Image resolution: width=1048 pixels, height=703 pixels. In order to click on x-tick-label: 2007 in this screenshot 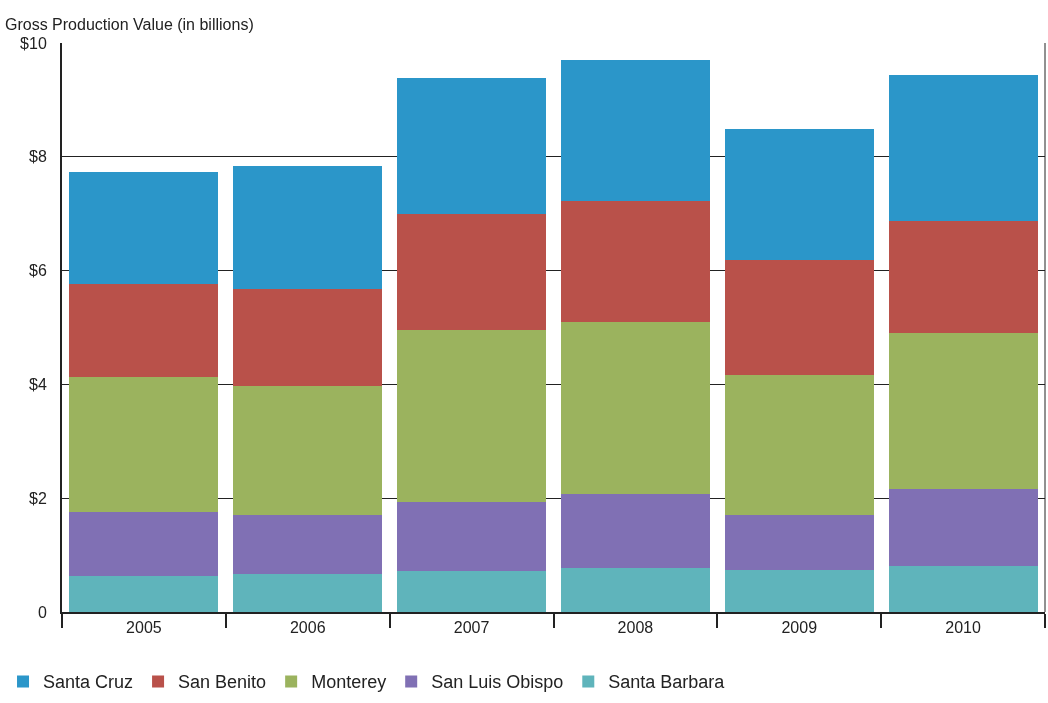, I will do `click(471, 628)`.